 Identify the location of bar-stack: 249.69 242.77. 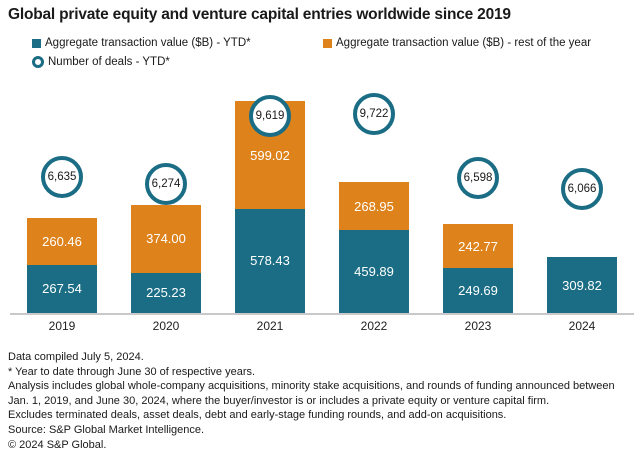
(478, 268).